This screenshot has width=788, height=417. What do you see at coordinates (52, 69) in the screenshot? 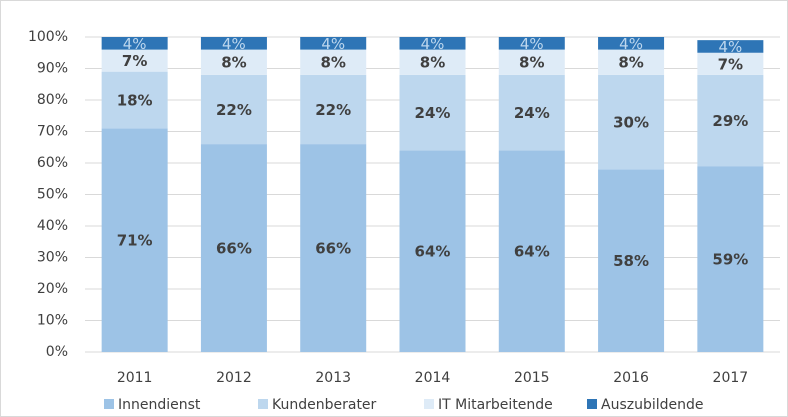
I see `y-tick-label: 90%` at bounding box center [52, 69].